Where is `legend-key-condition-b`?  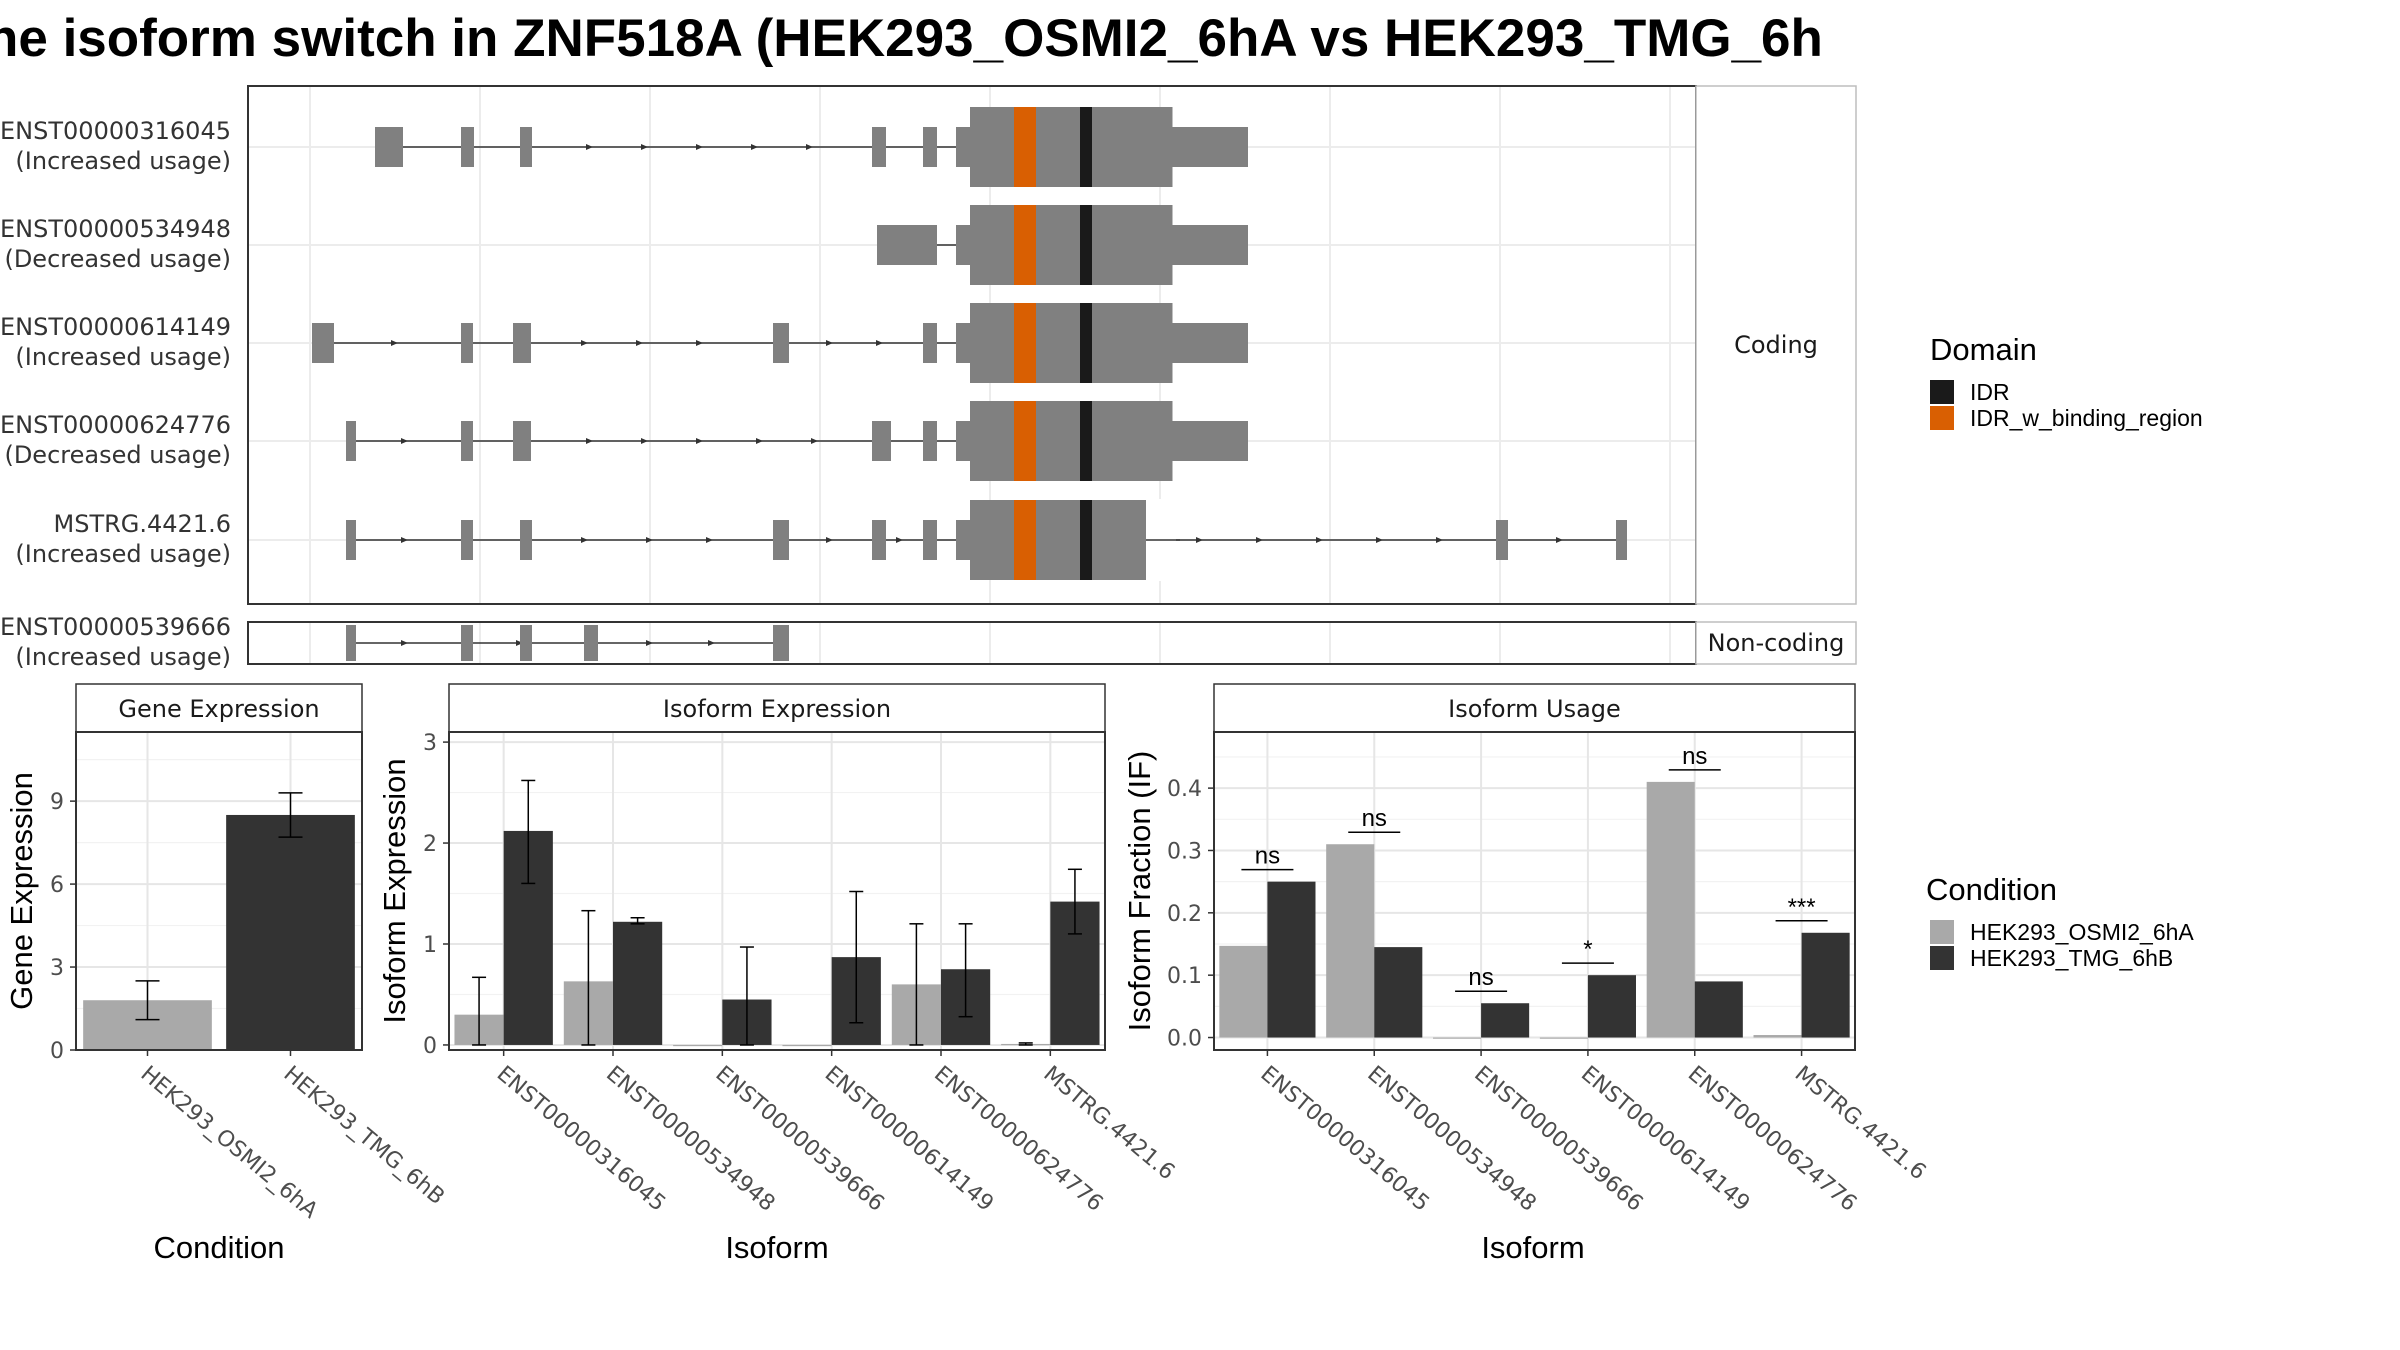
legend-key-condition-b is located at coordinates (1942, 958).